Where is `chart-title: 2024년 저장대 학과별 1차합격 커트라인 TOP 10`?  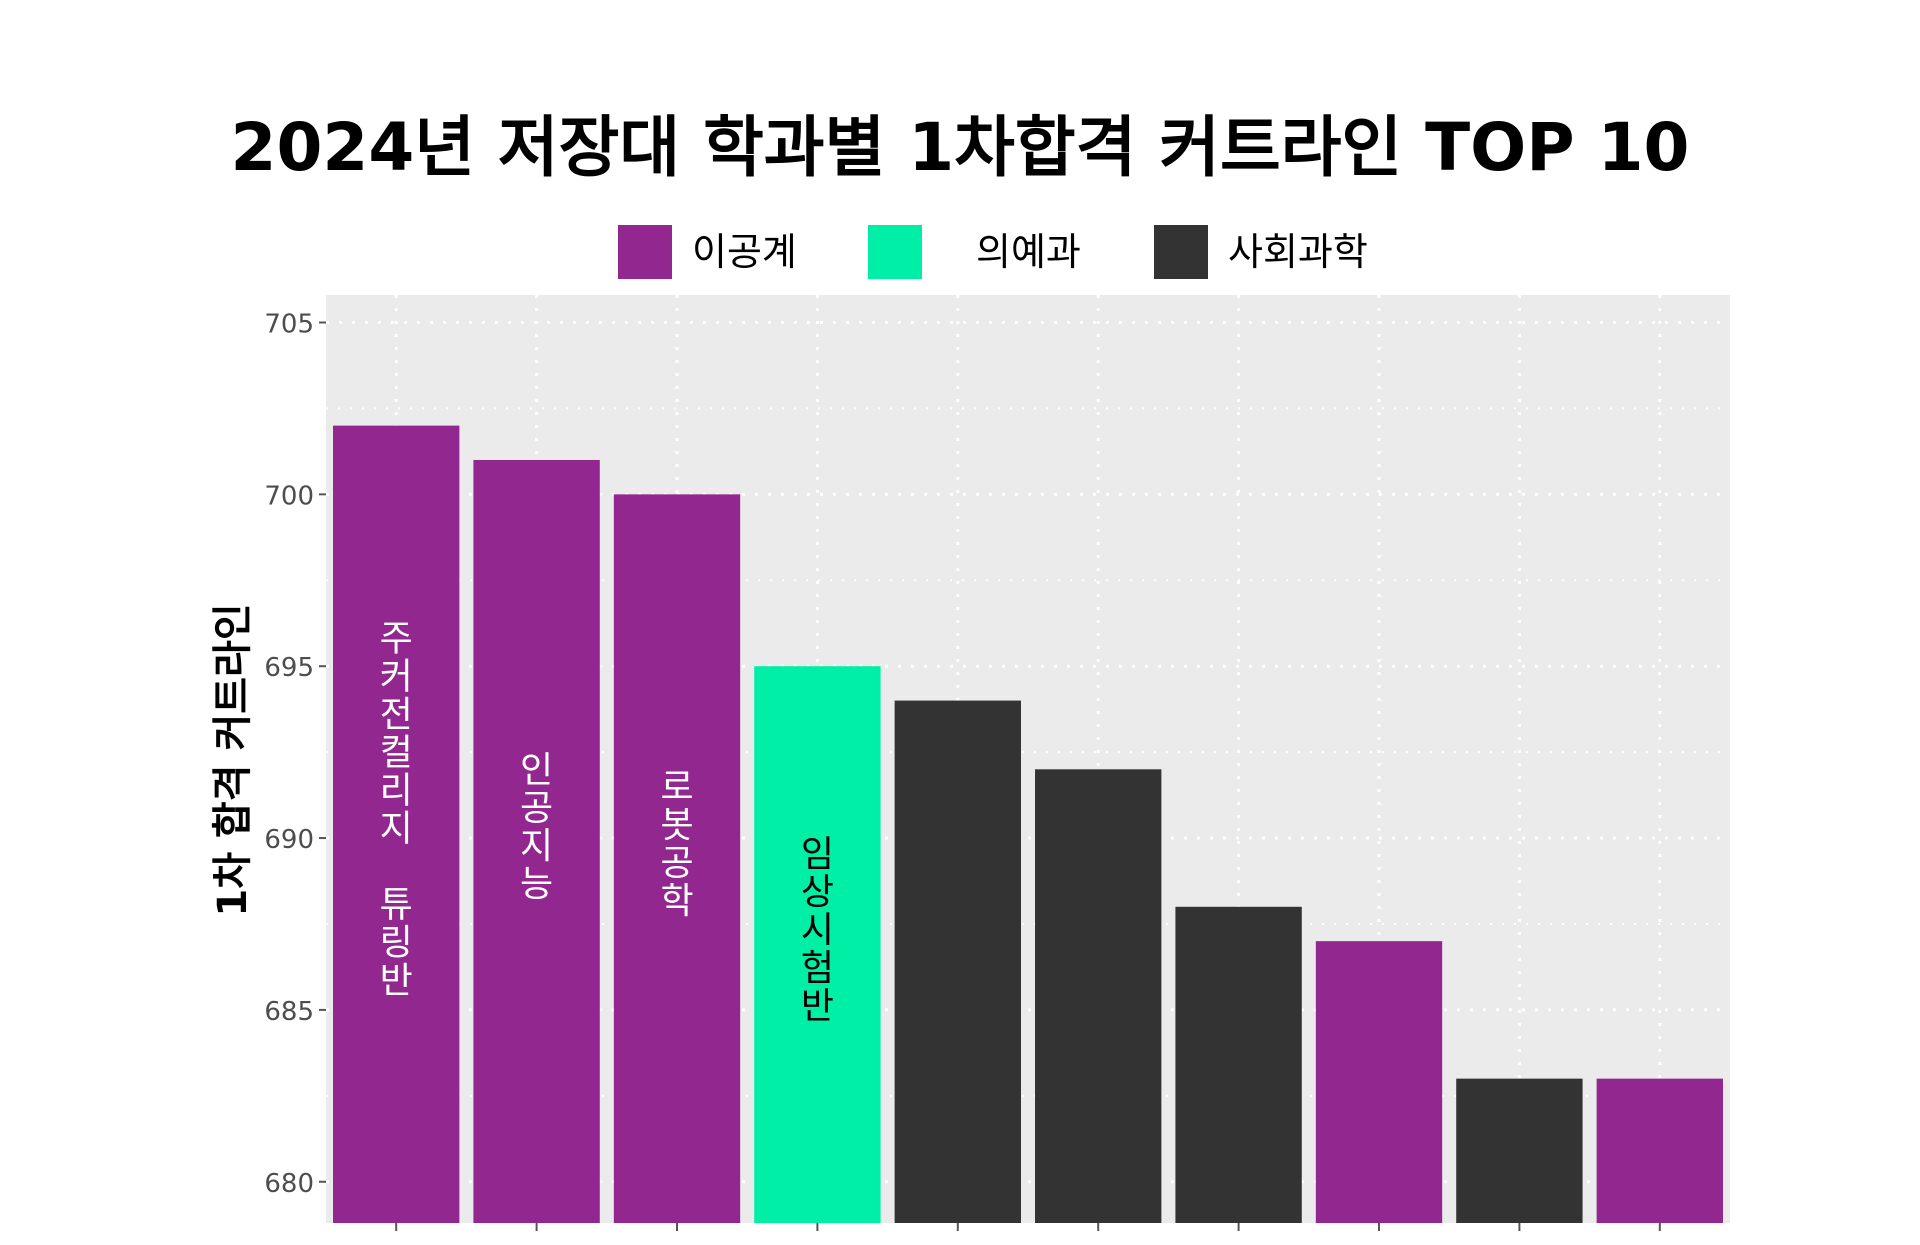
chart-title: 2024년 저장대 학과별 1차합격 커트라인 TOP 10 is located at coordinates (960, 147).